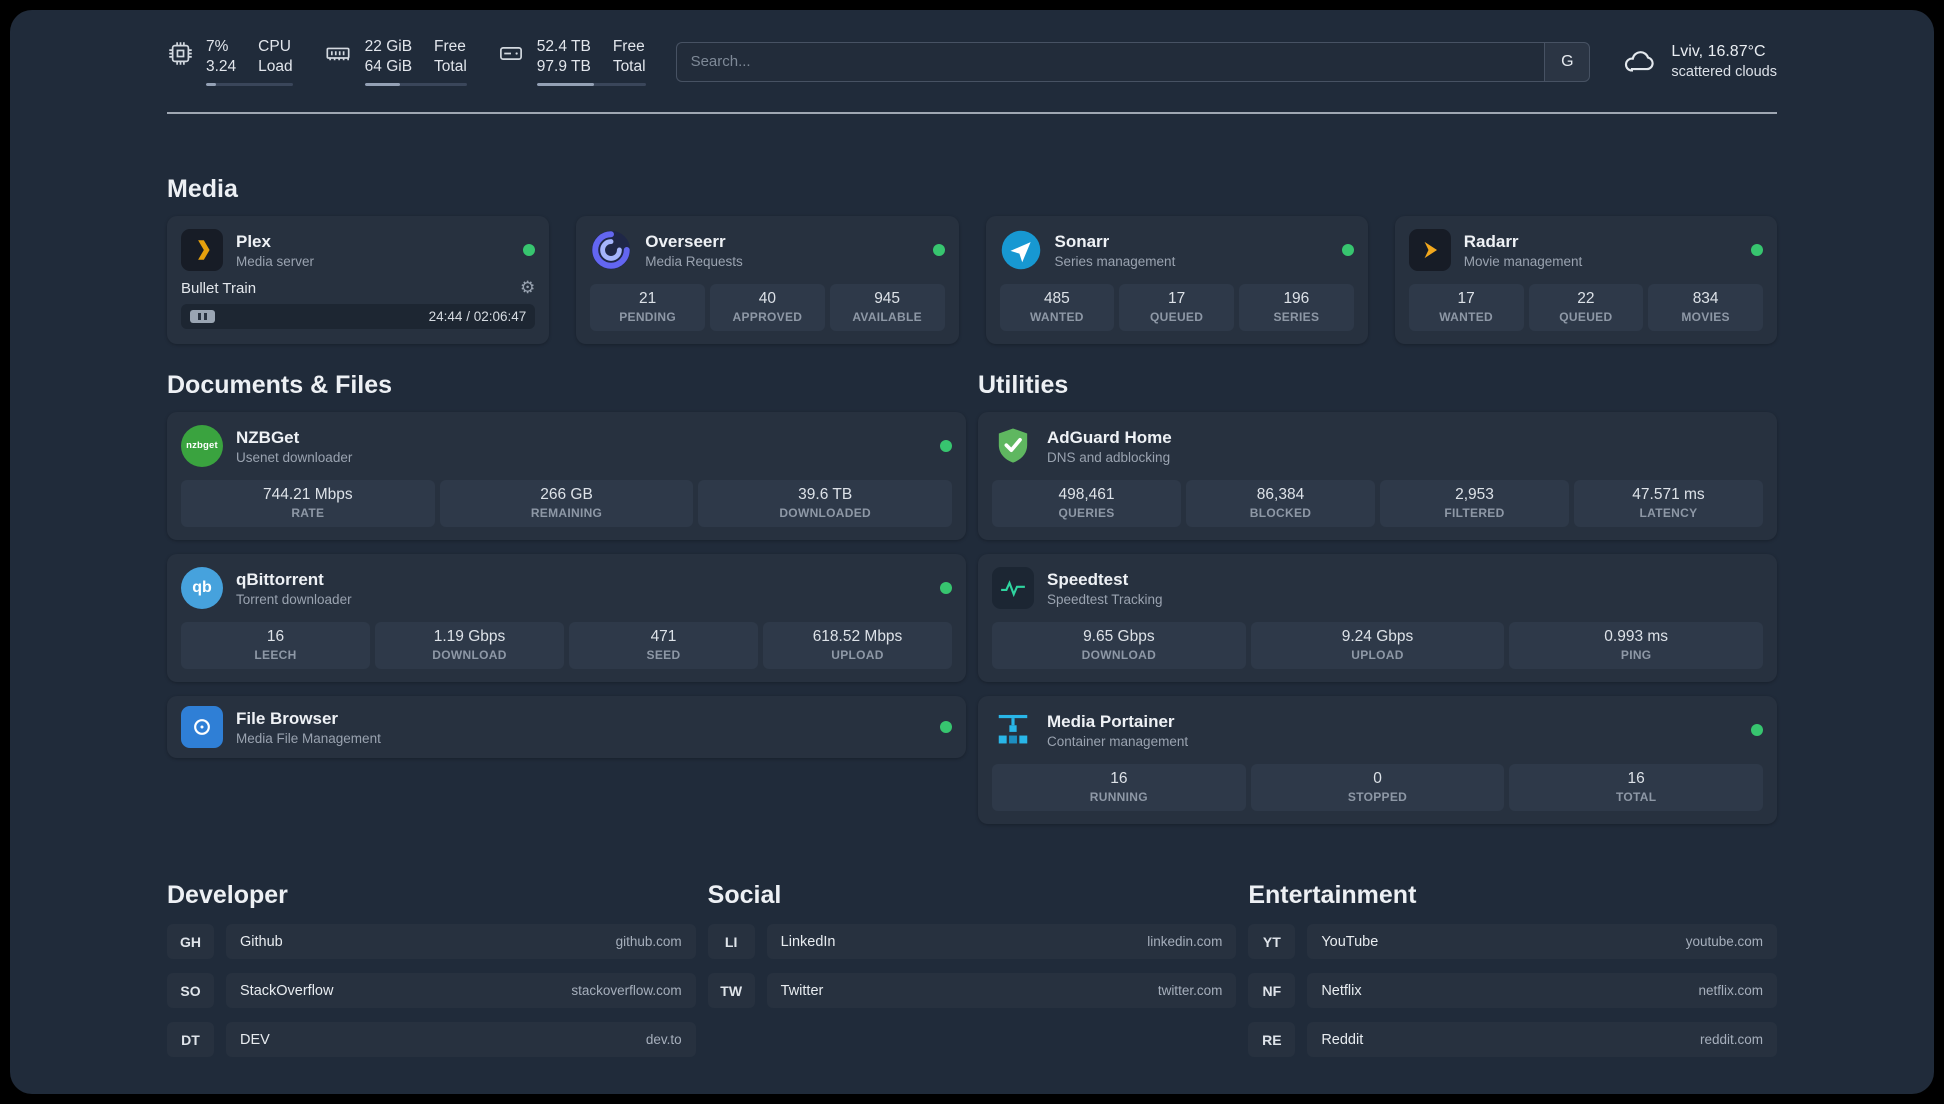 This screenshot has width=1944, height=1104. What do you see at coordinates (202, 316) in the screenshot?
I see `pause-button` at bounding box center [202, 316].